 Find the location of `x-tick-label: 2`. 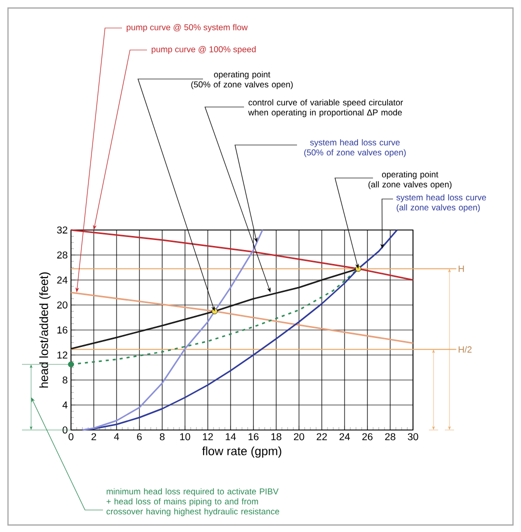

x-tick-label: 2 is located at coordinates (94, 436).